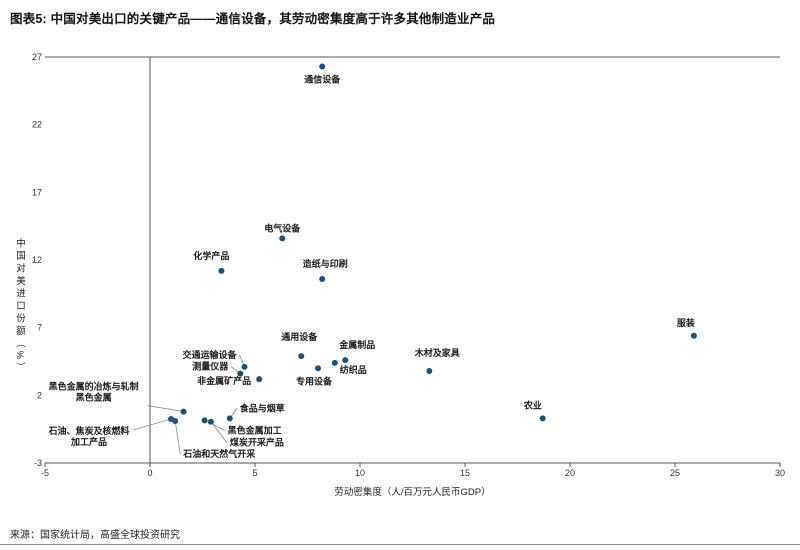 The width and height of the screenshot is (800, 550). I want to click on x-tick-label: -5, so click(45, 473).